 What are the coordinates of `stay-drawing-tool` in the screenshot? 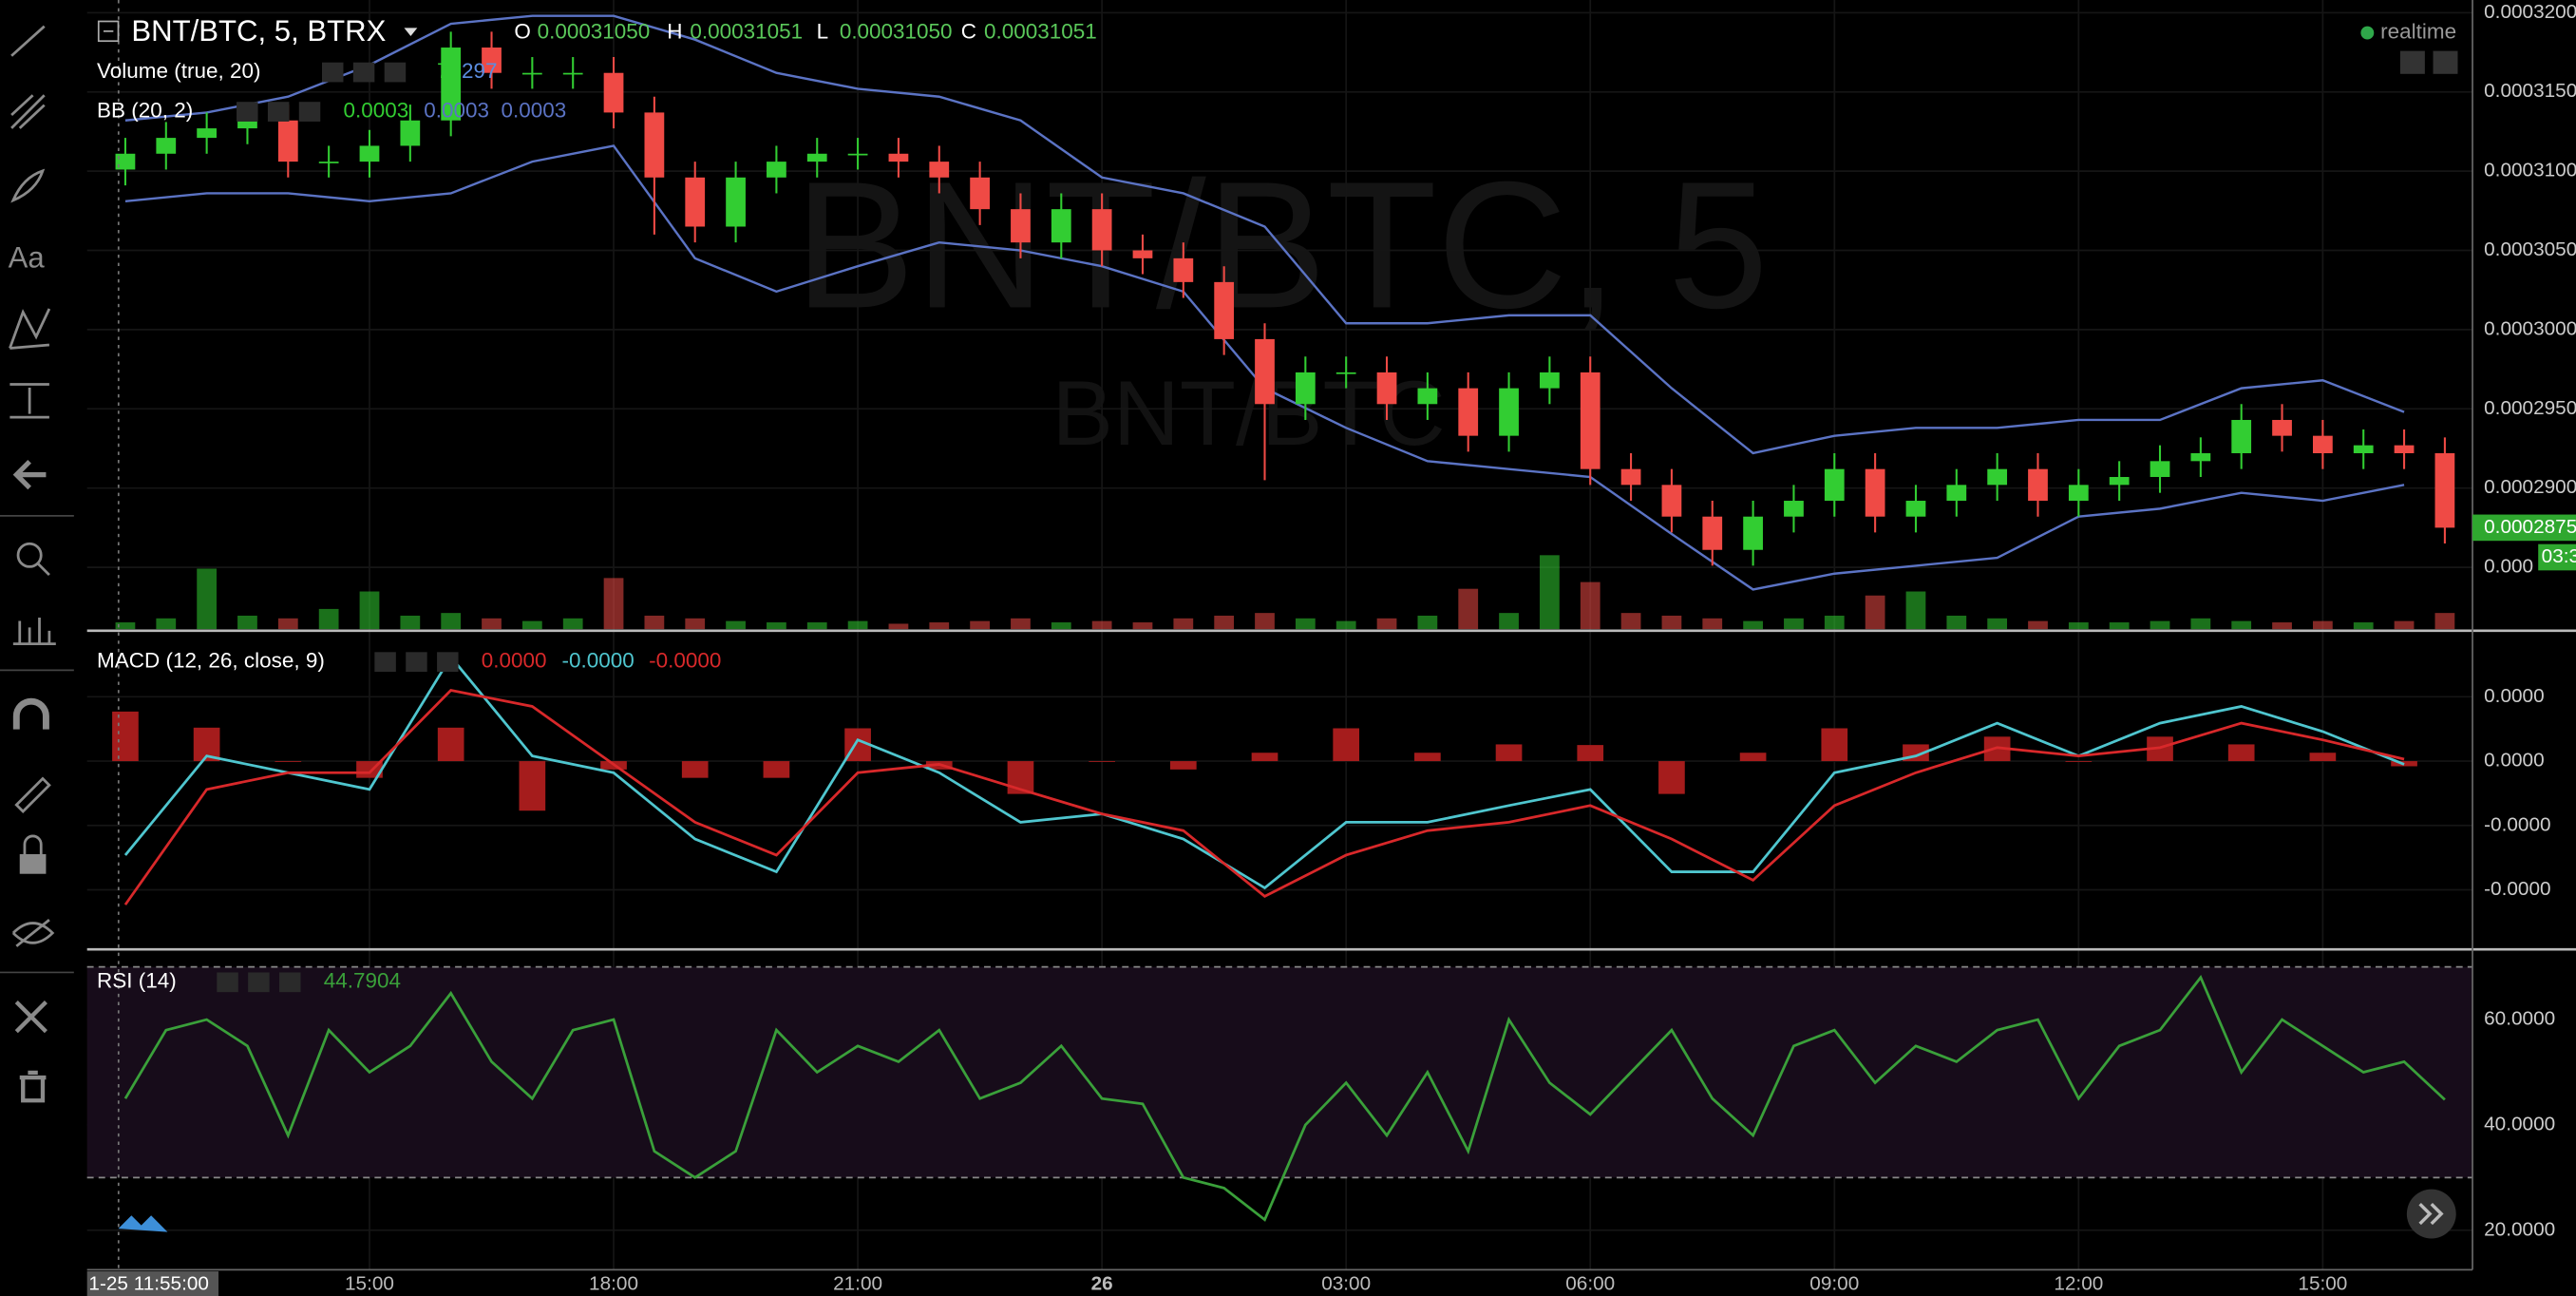 It's located at (32, 795).